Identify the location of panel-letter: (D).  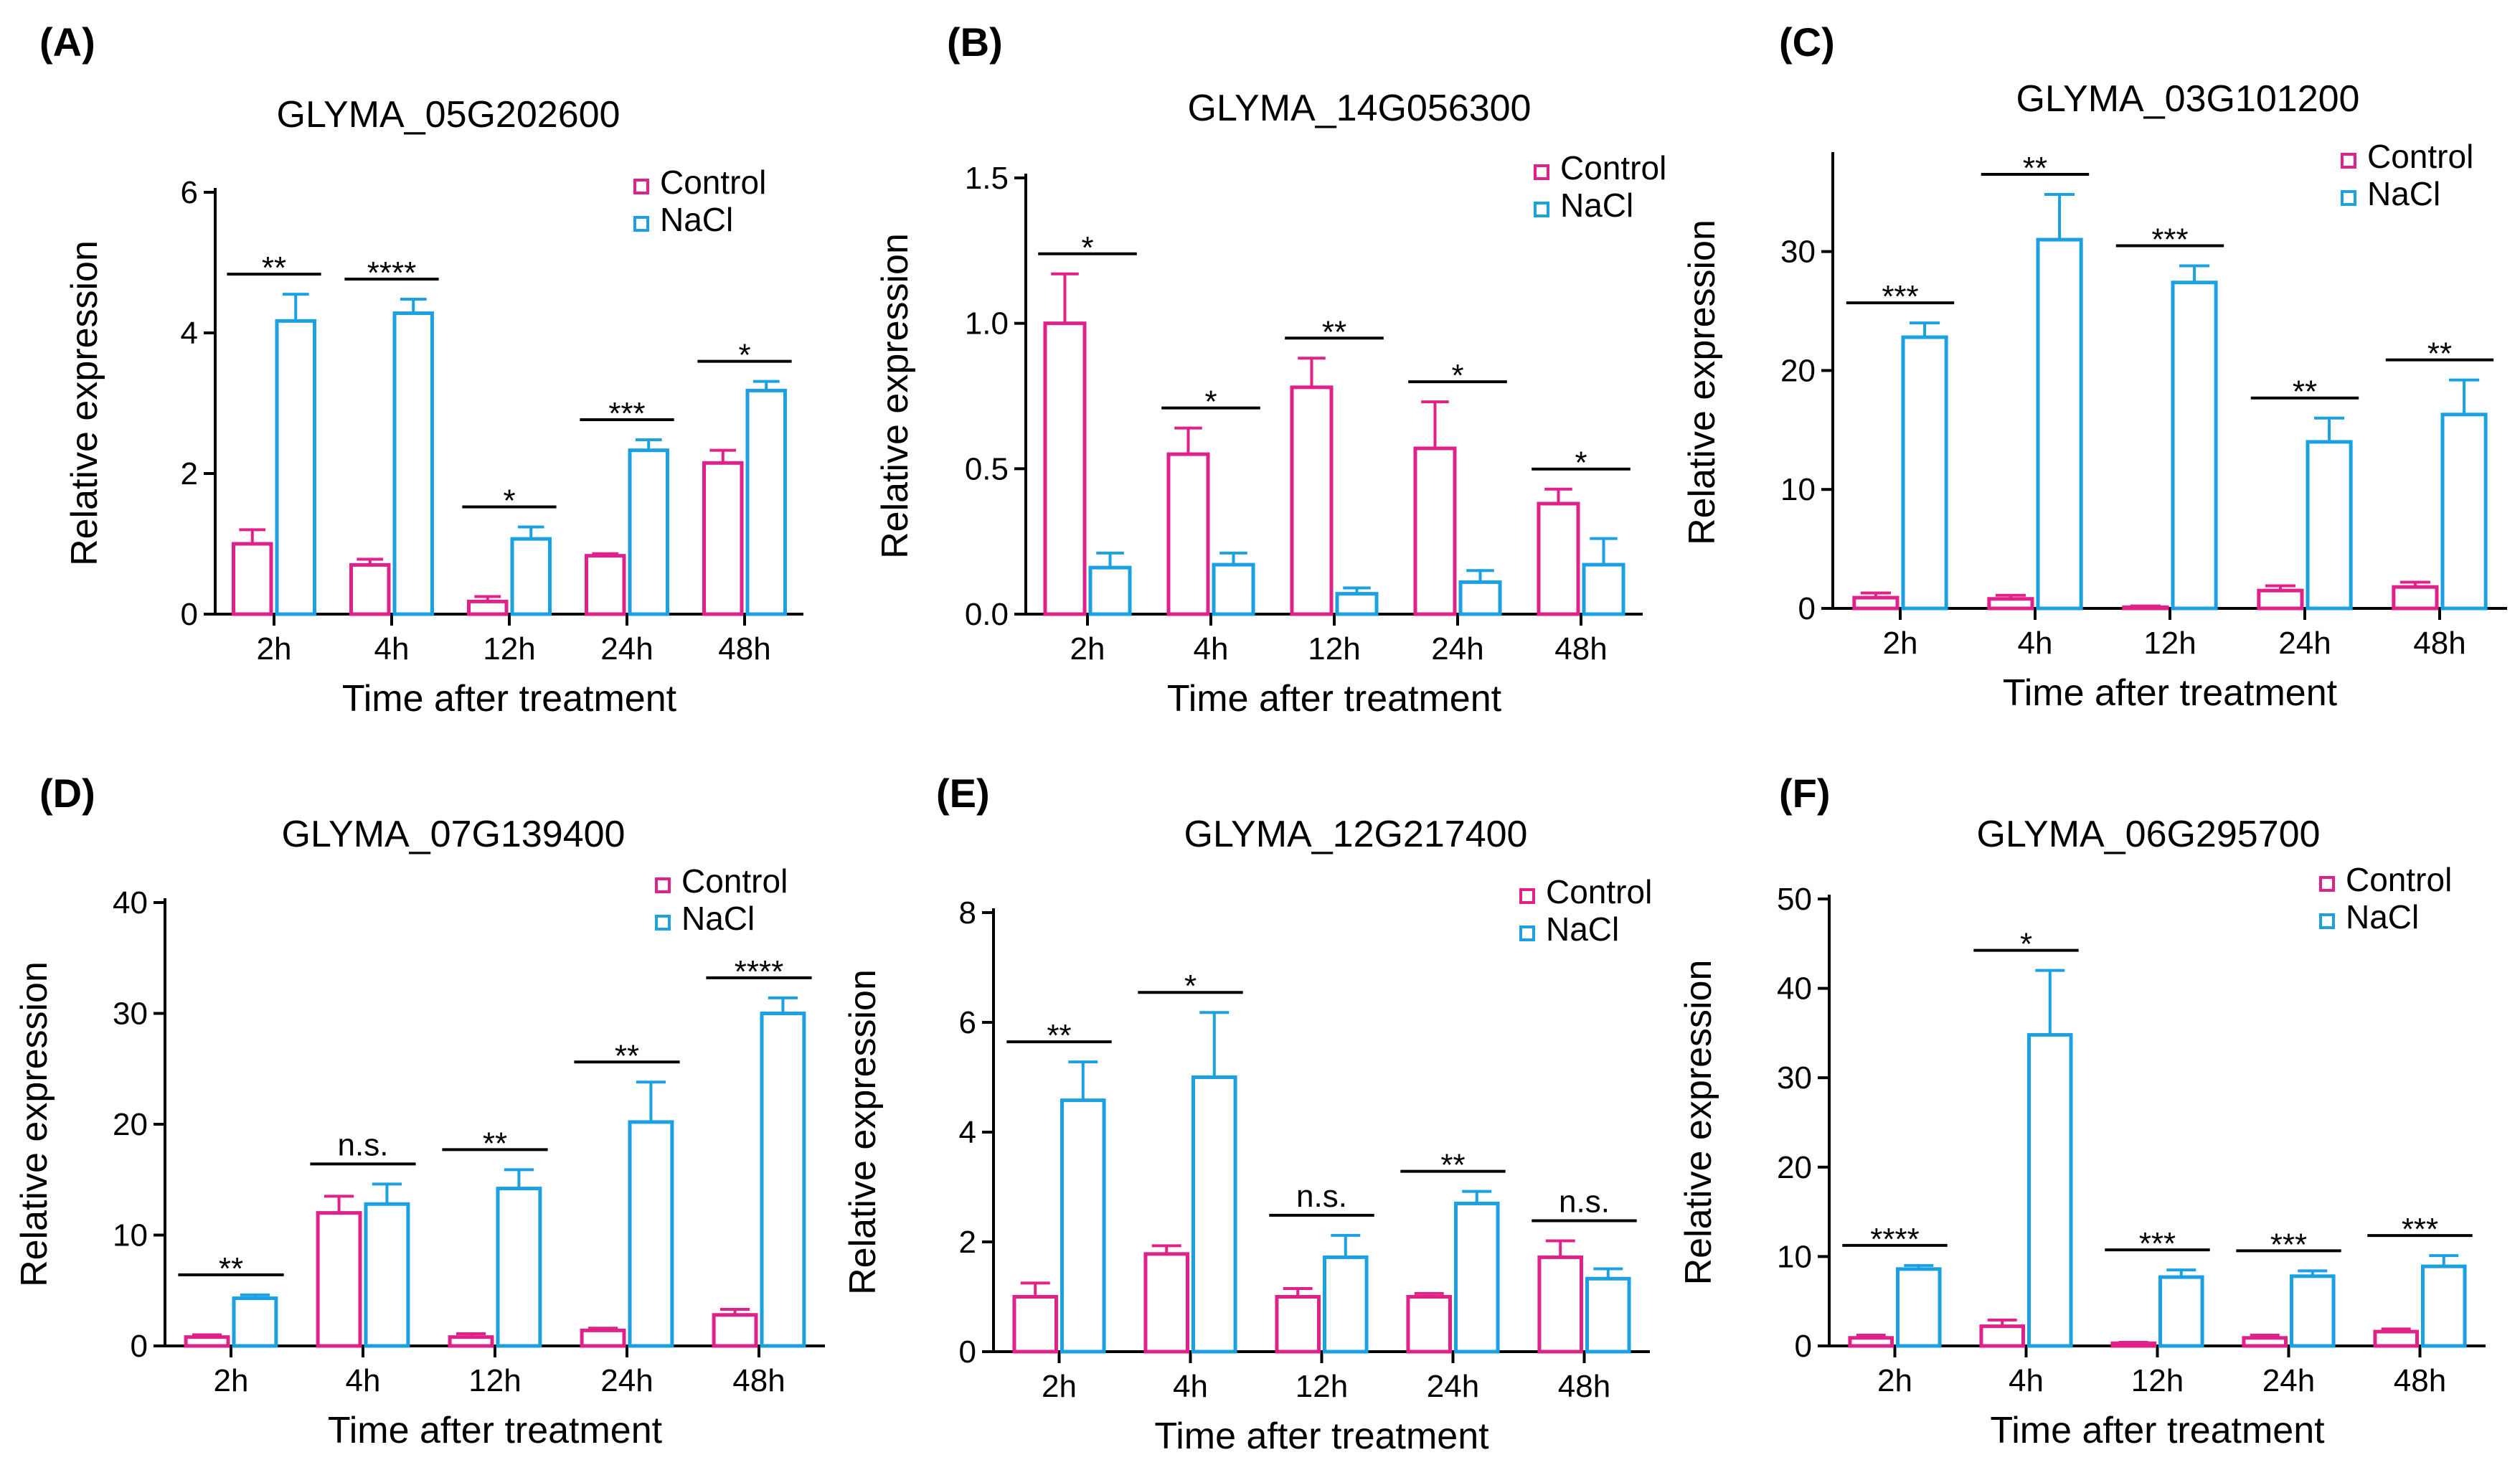
(67, 793).